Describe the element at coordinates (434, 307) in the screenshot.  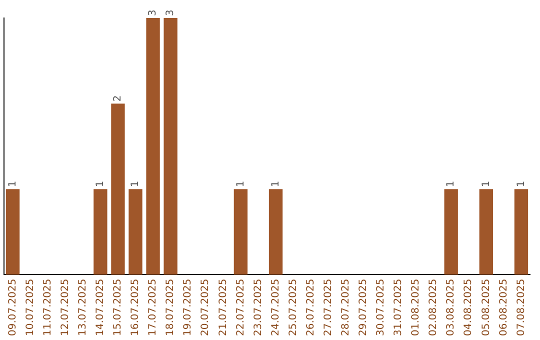
I see `x-tick-label: 02.08.2025` at that location.